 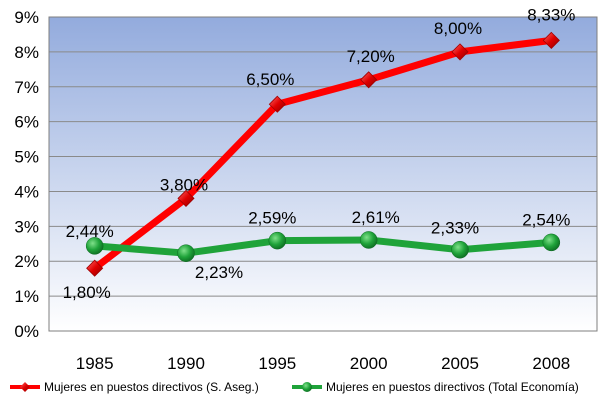 I want to click on x-tick-label: 2005, so click(x=460, y=363).